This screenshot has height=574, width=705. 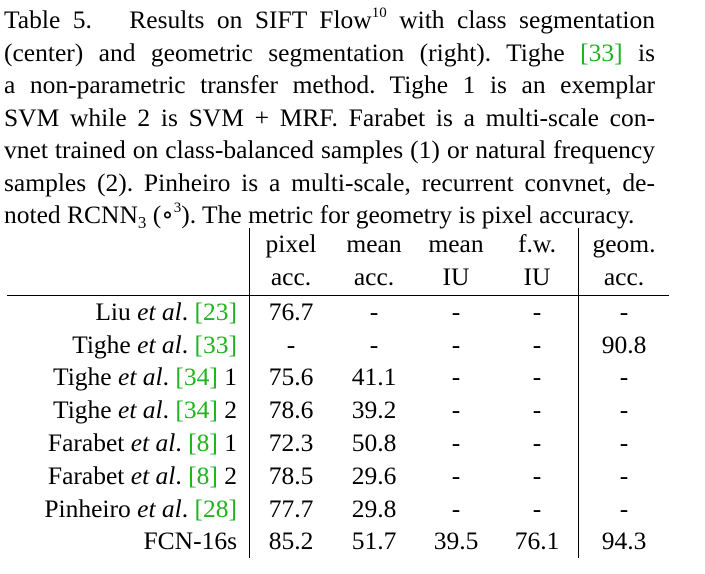 What do you see at coordinates (291, 541) in the screenshot?
I see `value-cell: 85.2` at bounding box center [291, 541].